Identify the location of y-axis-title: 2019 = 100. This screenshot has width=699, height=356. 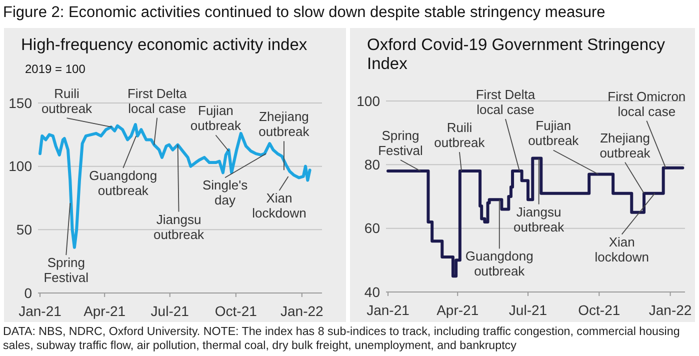
(55, 69).